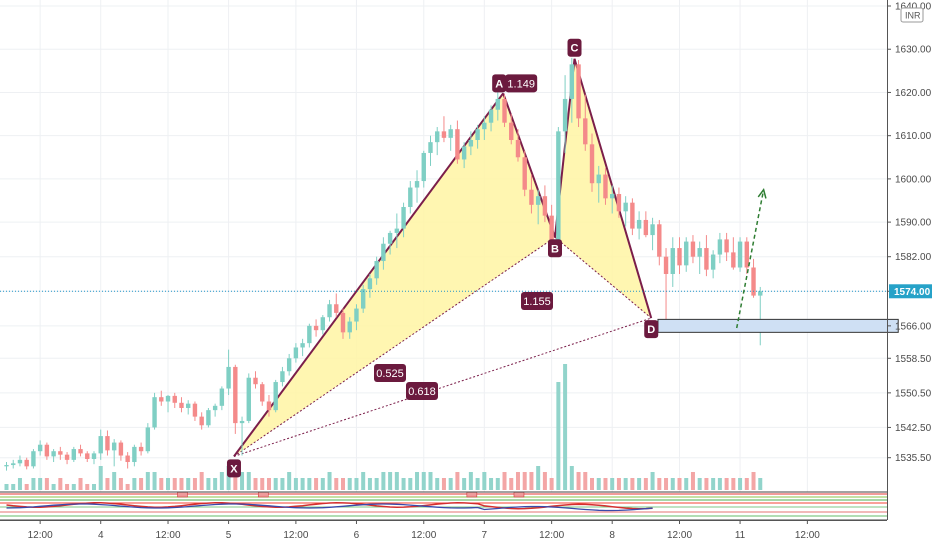 This screenshot has width=932, height=550. Describe the element at coordinates (499, 84) in the screenshot. I see `point-label-a: A` at that location.